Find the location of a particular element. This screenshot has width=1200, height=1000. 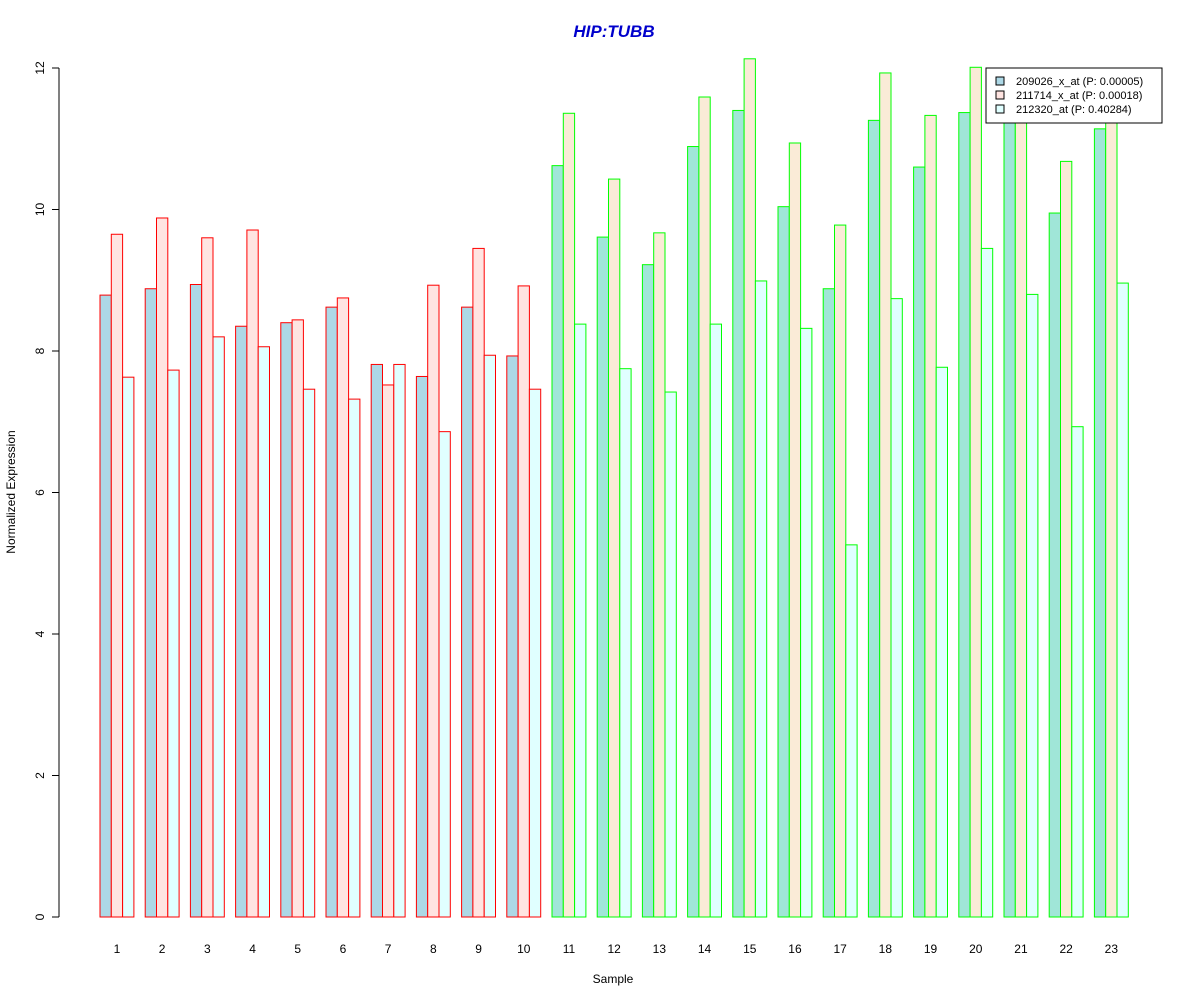

legend-box is located at coordinates (1074, 95).